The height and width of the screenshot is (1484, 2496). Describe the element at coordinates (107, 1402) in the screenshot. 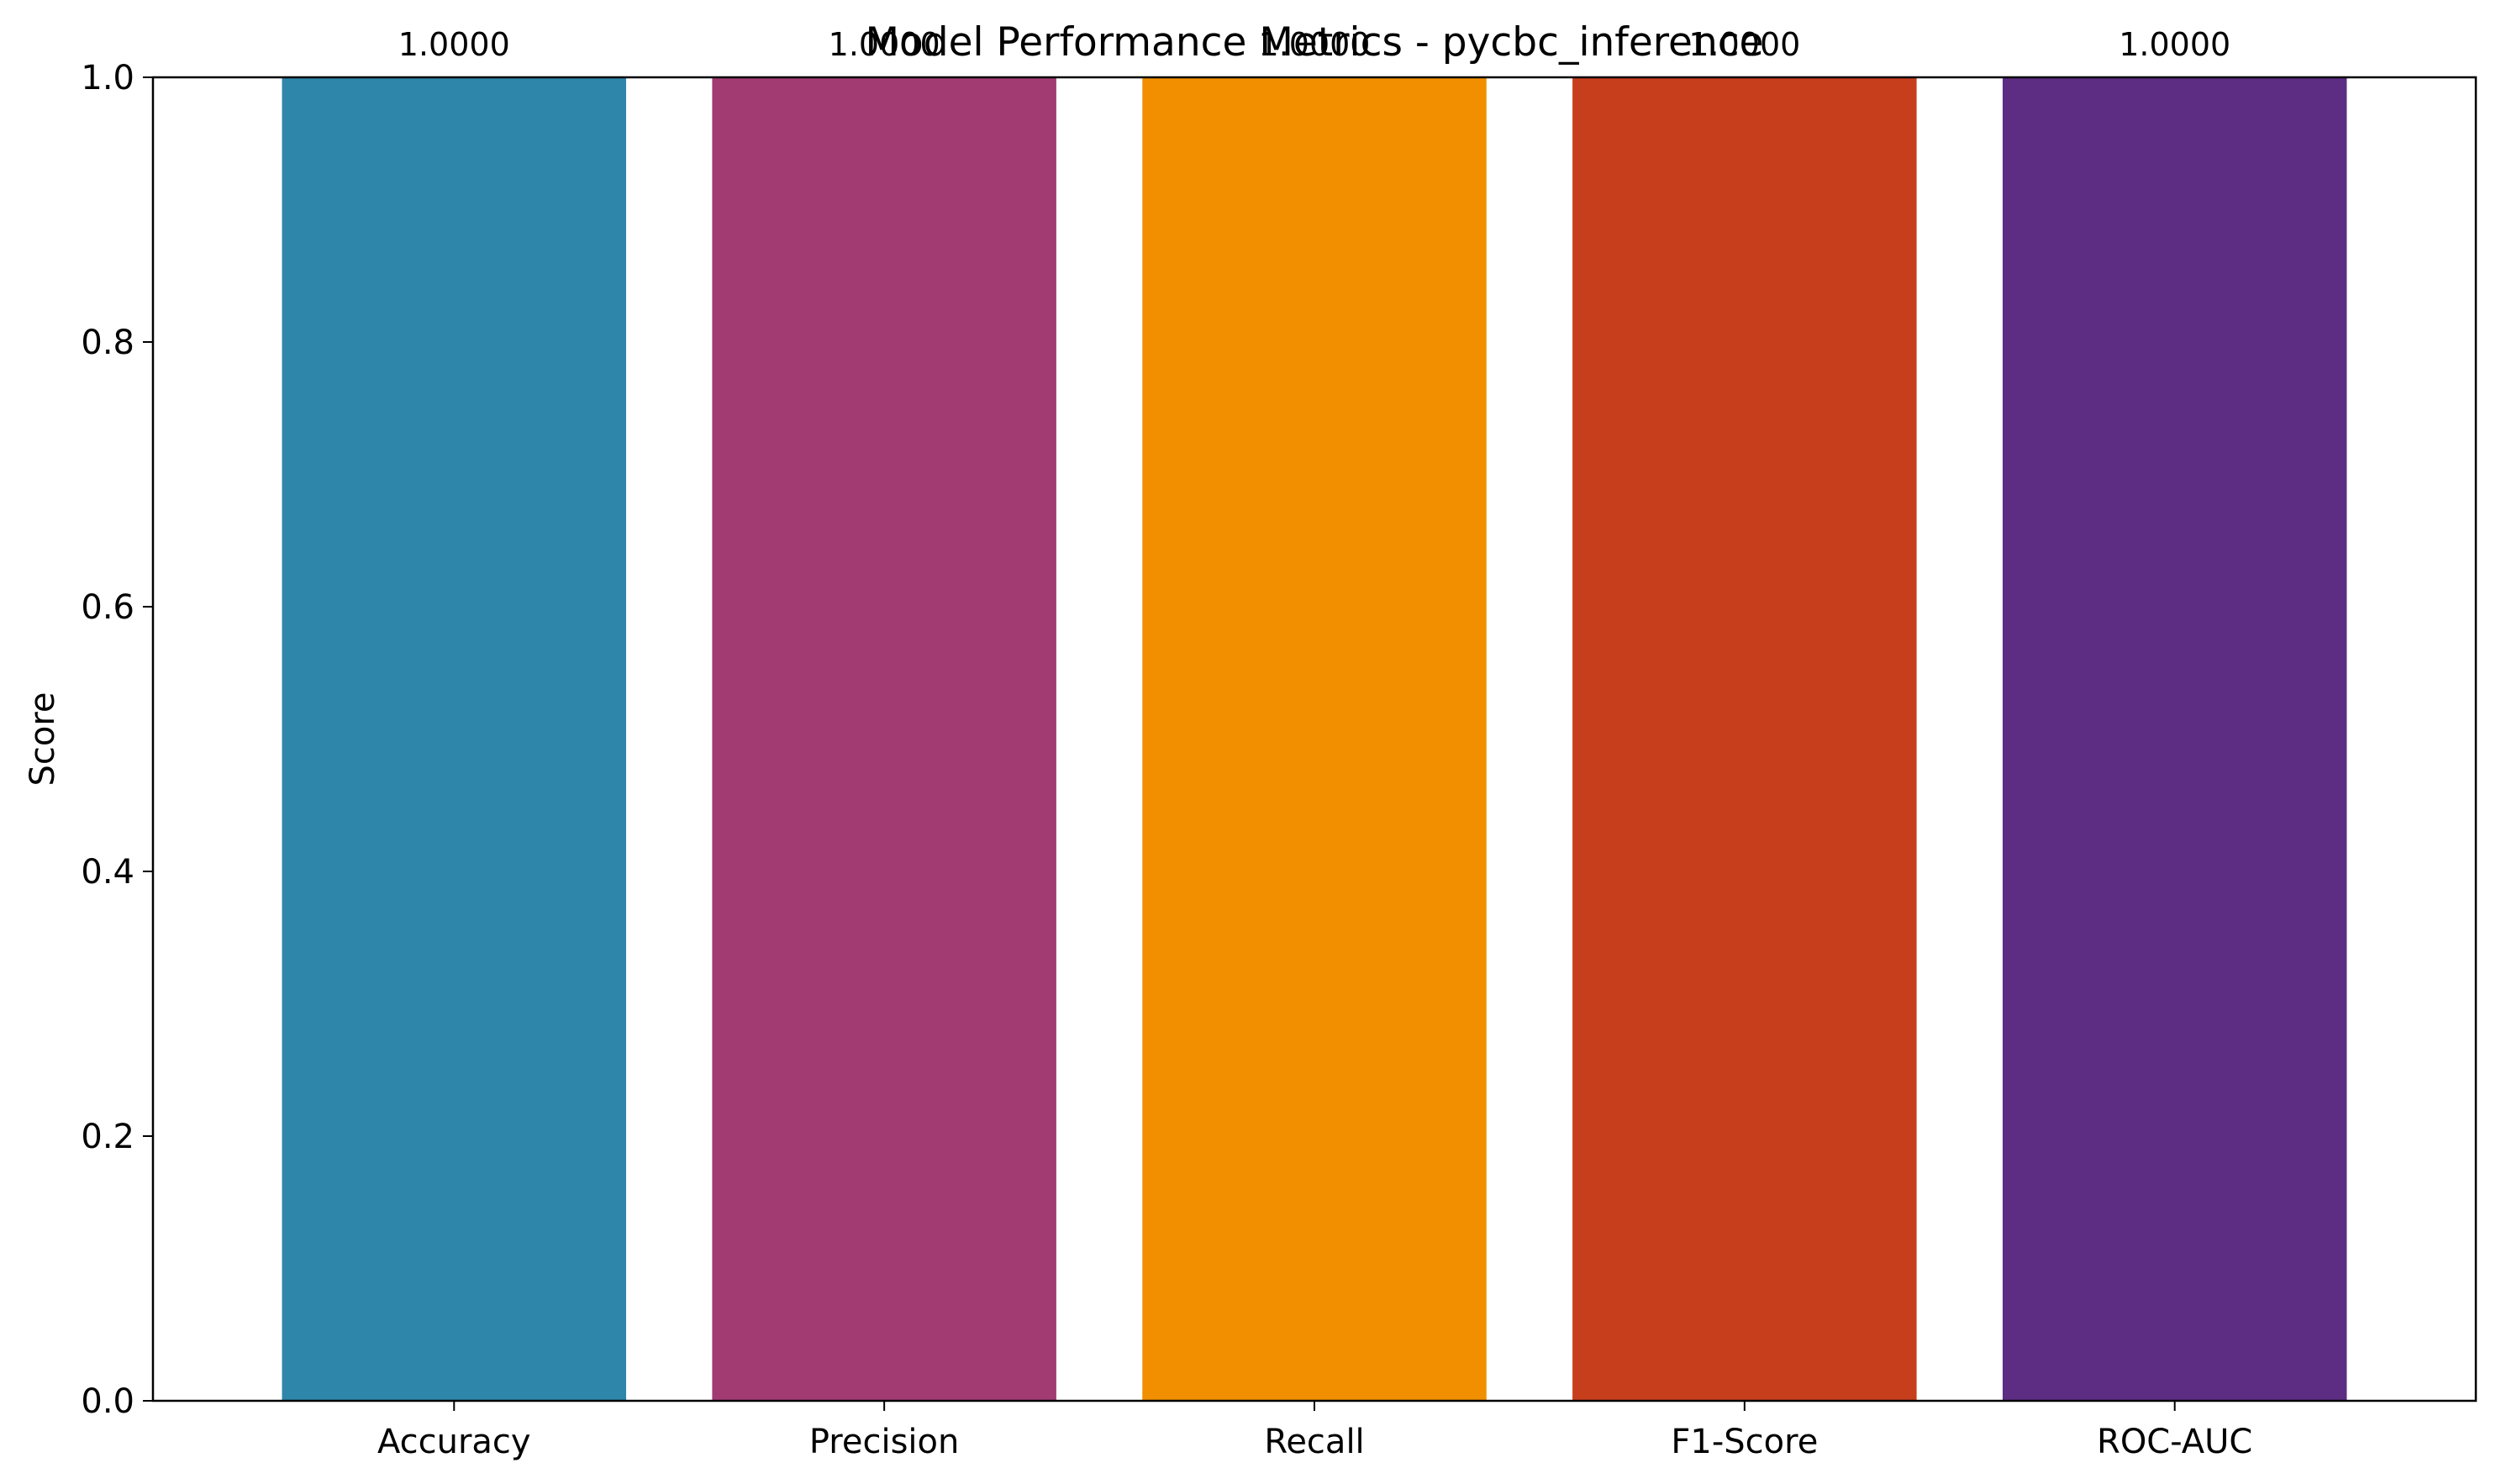

I see `y-tick-label: 0.0` at that location.